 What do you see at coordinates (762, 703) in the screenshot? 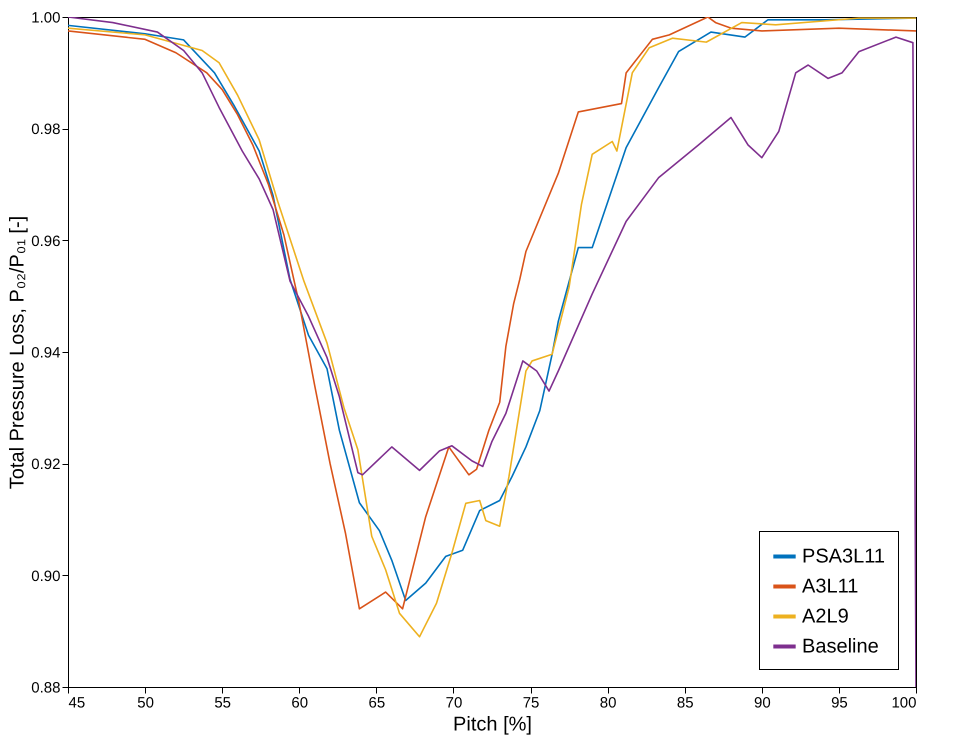
I see `x-tick-label: 90` at bounding box center [762, 703].